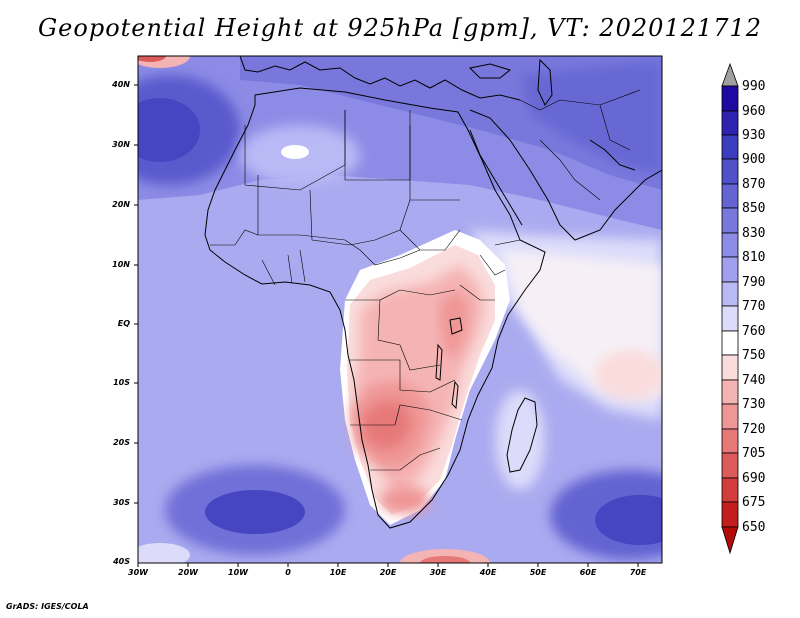 This screenshot has height=618, width=800. Describe the element at coordinates (496, 177) in the screenshot. I see `red-sea` at that location.